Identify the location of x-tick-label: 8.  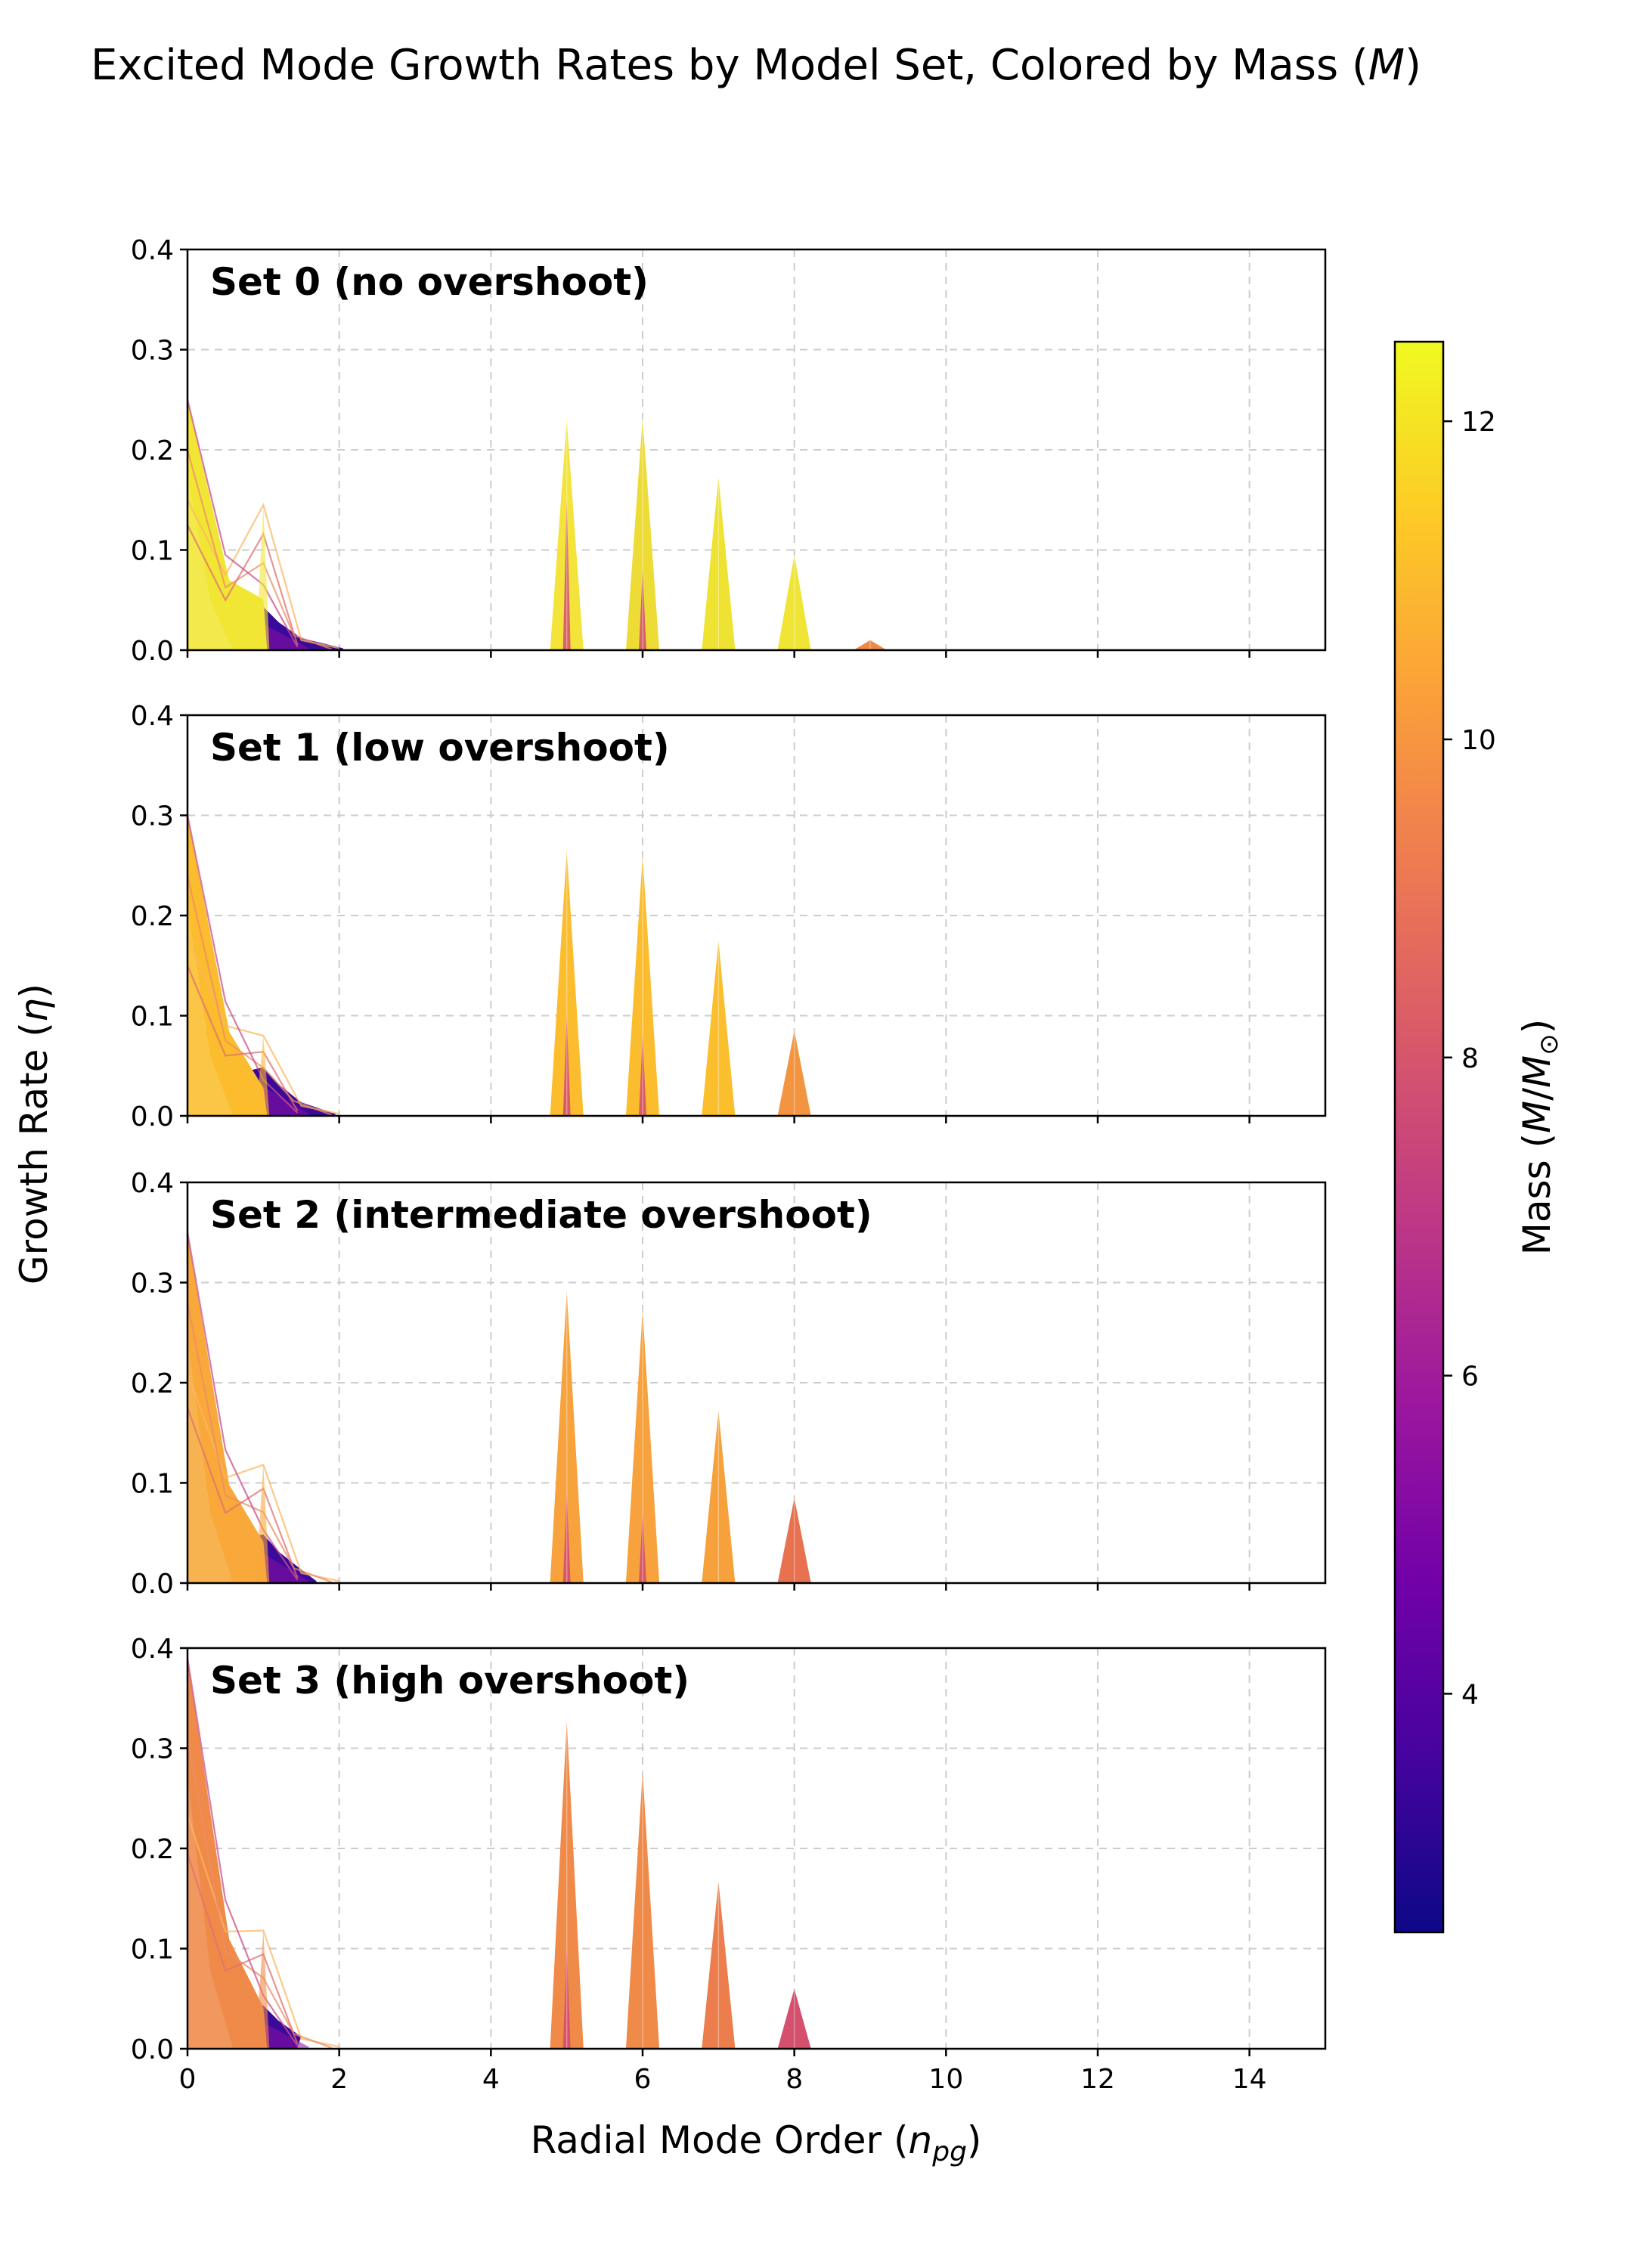
(794, 2079).